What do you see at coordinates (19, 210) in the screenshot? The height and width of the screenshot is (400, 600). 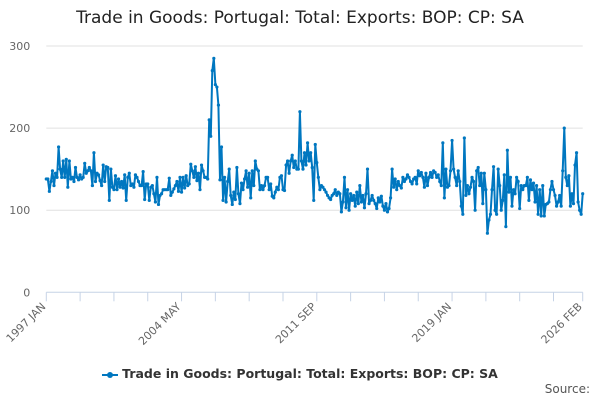 I see `y-tick-label: 100` at bounding box center [19, 210].